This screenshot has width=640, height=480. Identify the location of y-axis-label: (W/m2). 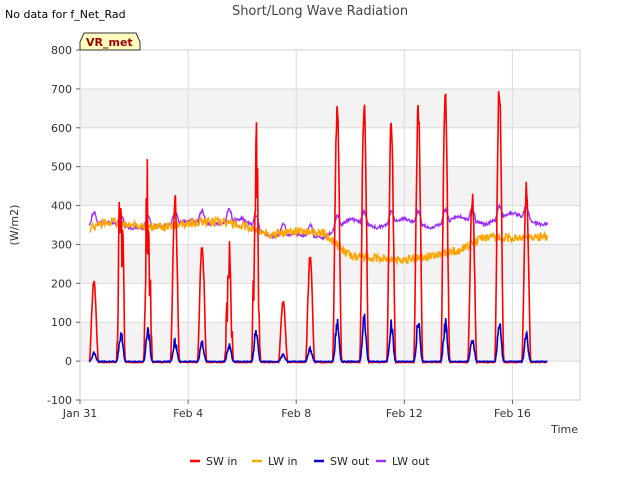
(14, 225).